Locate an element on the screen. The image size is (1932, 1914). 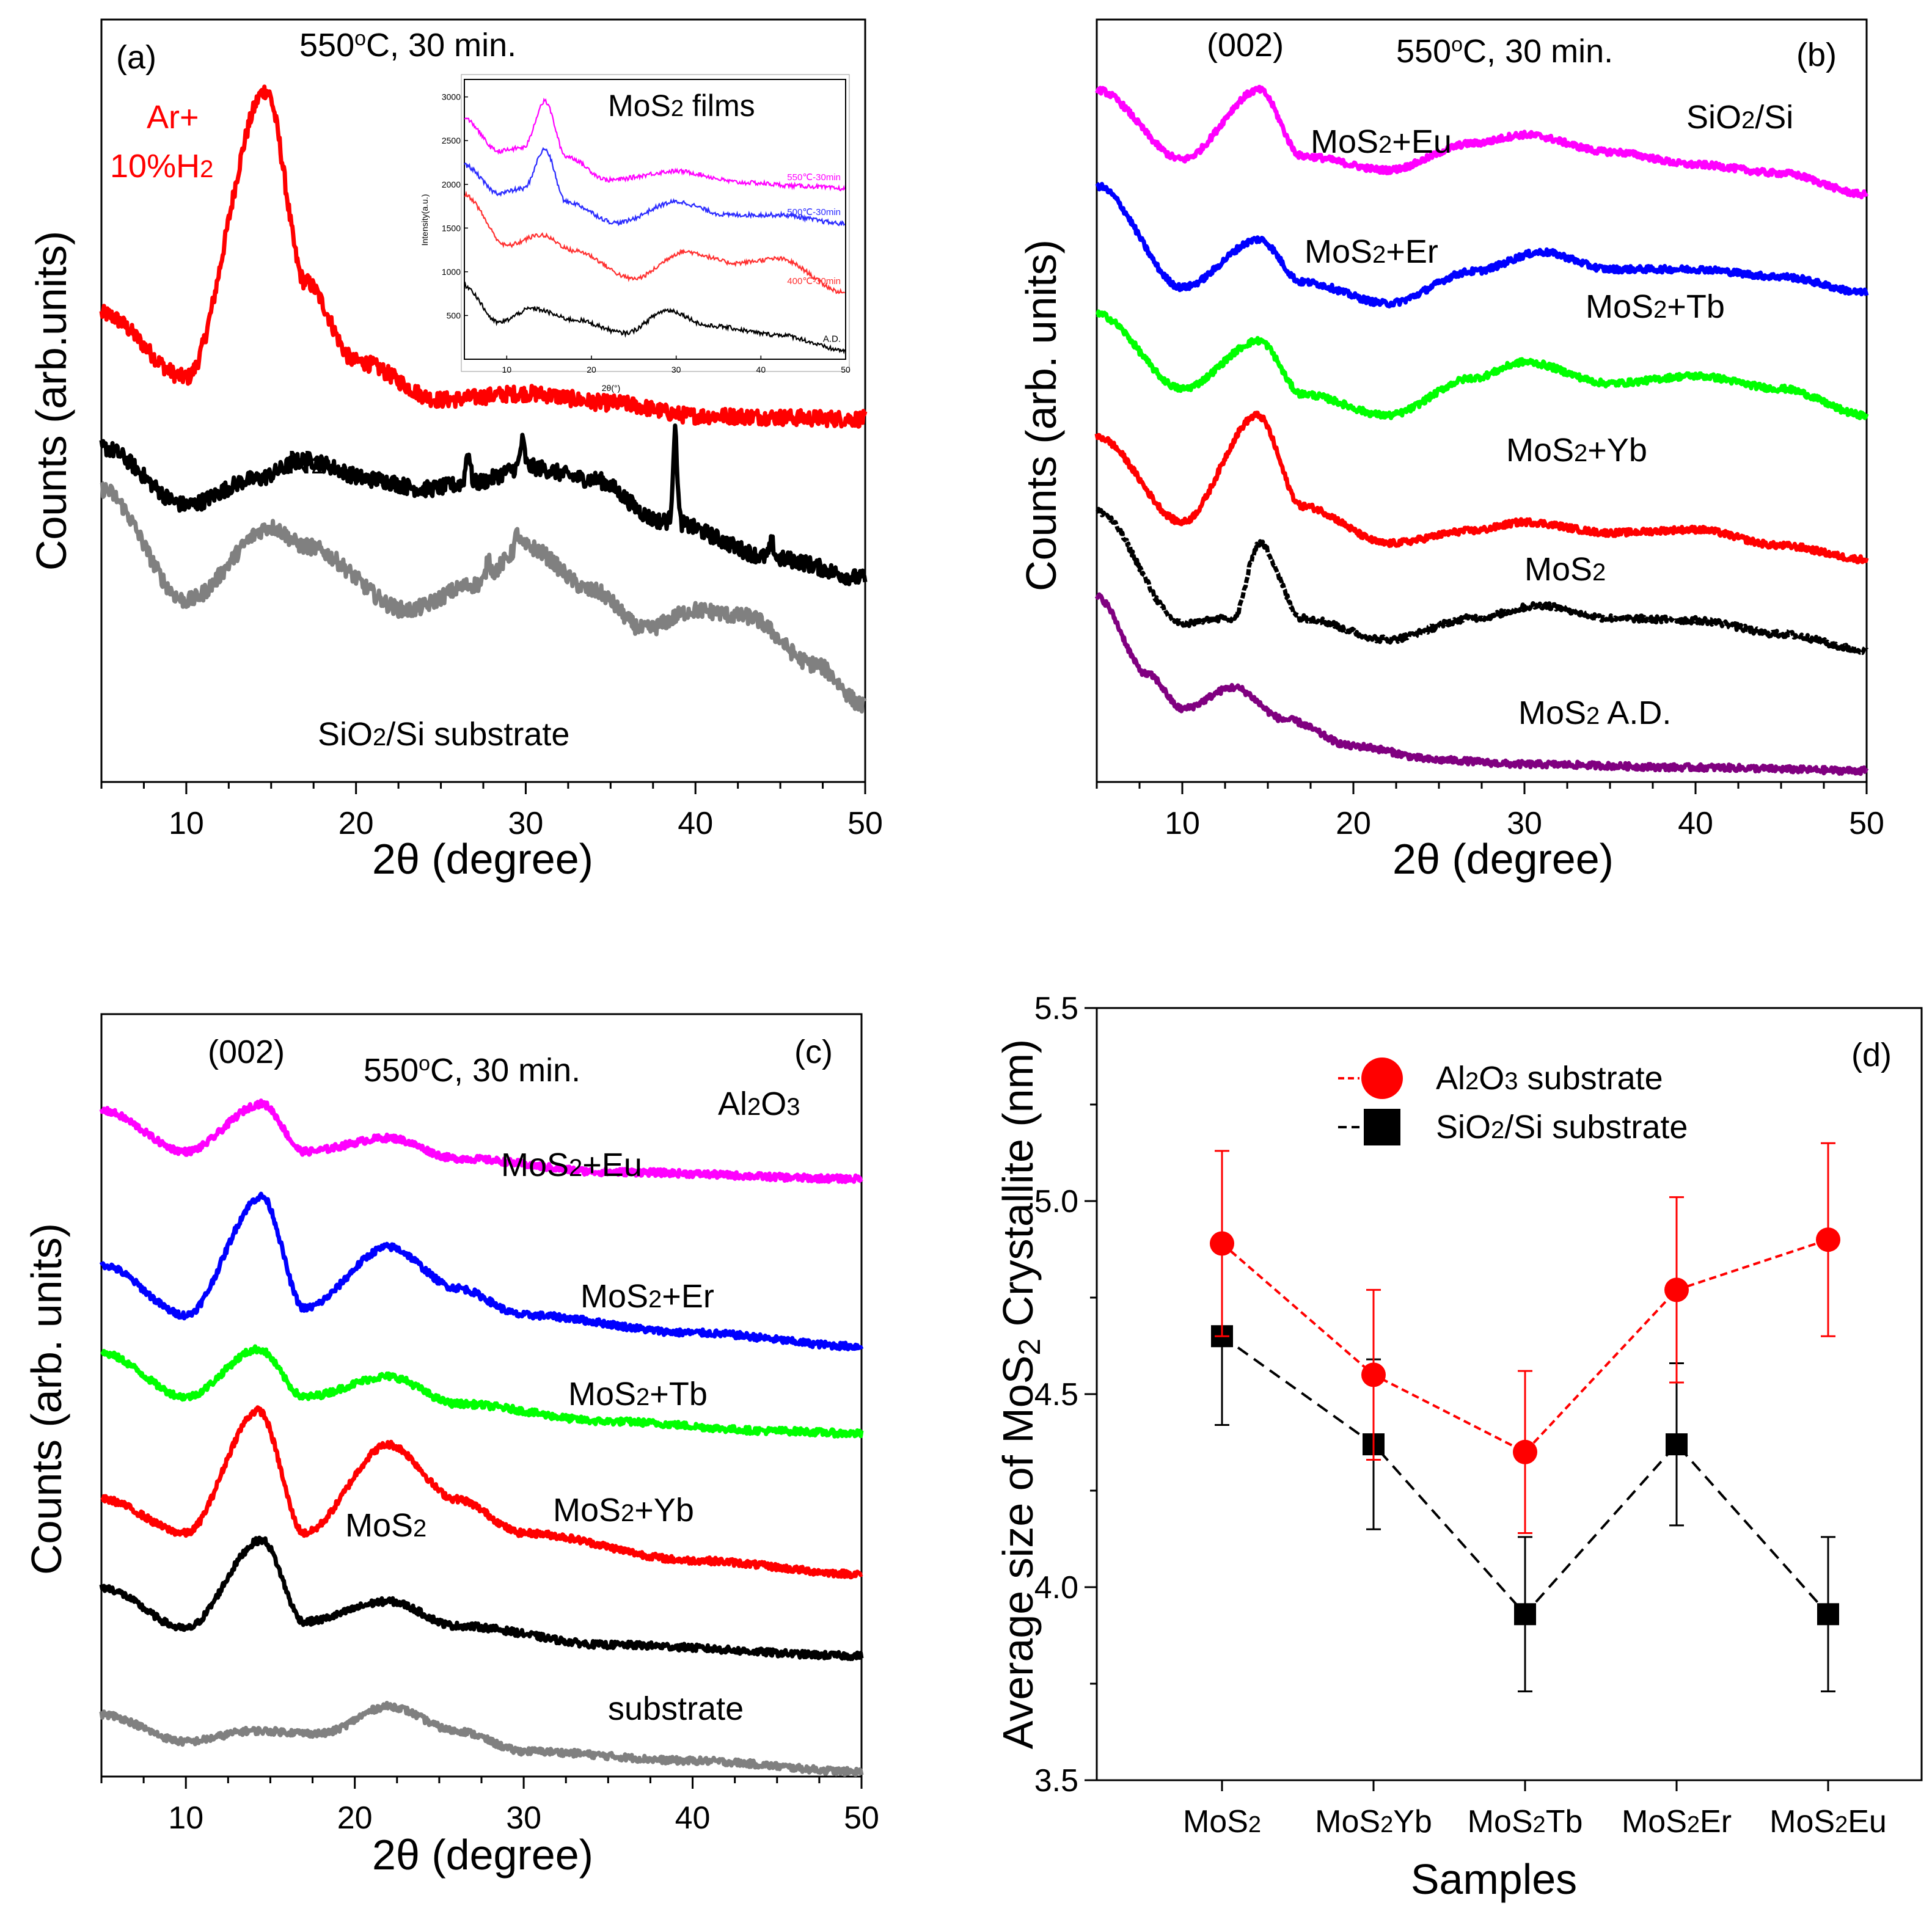
panel-d-x-tick-label: MoS2Er is located at coordinates (1677, 1822).